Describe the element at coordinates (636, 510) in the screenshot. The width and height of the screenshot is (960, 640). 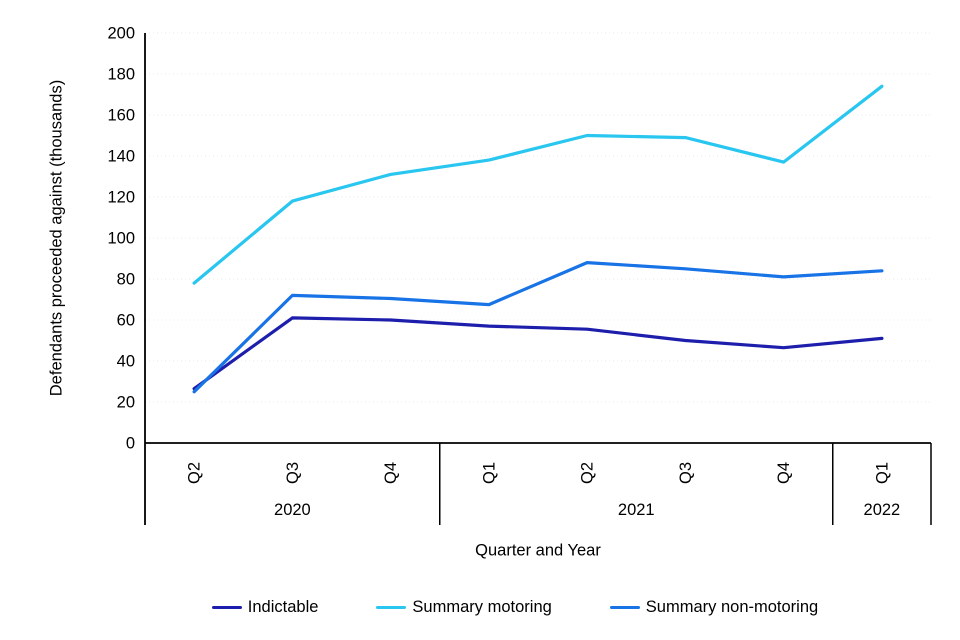
I see `year-label: 2021` at that location.